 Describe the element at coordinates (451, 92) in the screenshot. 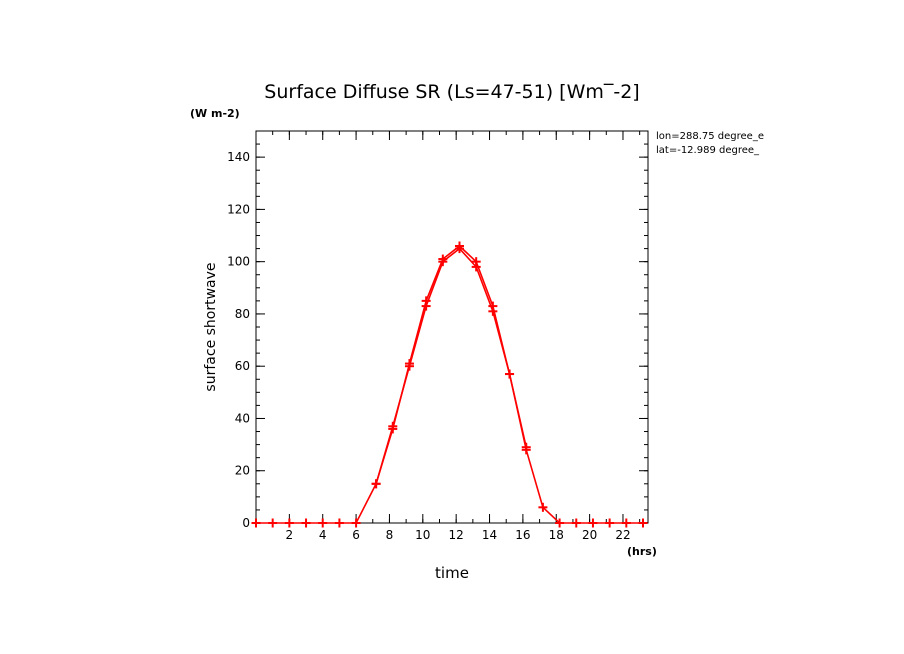

I see `chart-title: Surface Diffuse SR (Ls=47-51) [Wm‾-2]` at that location.